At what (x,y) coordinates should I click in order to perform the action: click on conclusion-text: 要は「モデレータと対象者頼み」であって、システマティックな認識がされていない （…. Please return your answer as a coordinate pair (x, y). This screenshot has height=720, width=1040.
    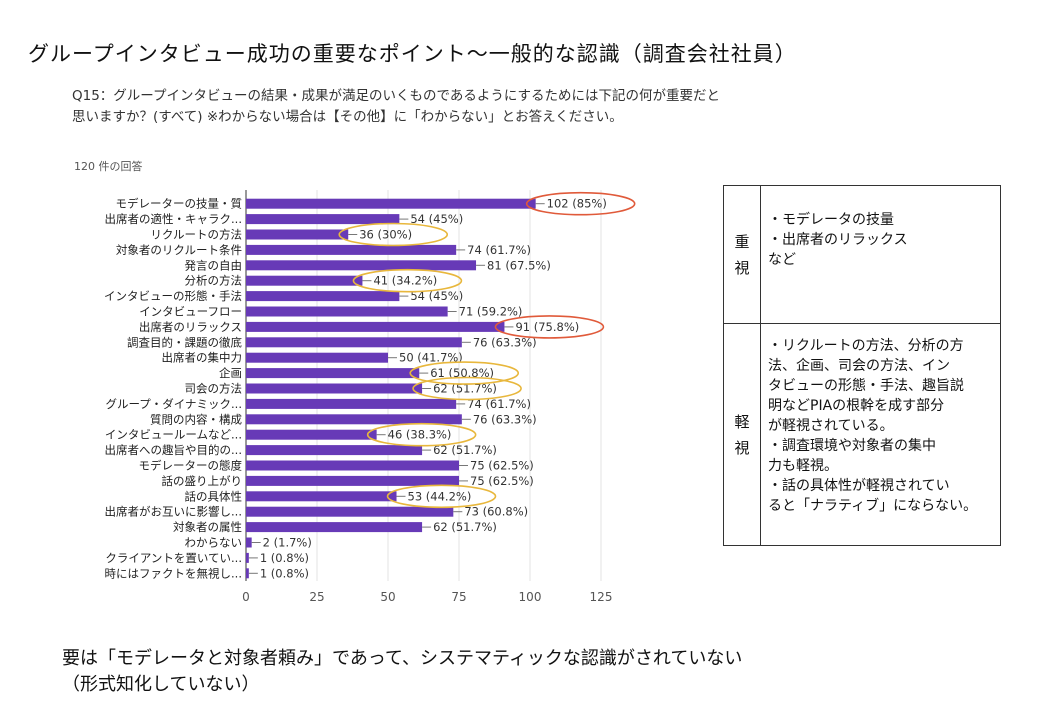
    Looking at the image, I should click on (402, 671).